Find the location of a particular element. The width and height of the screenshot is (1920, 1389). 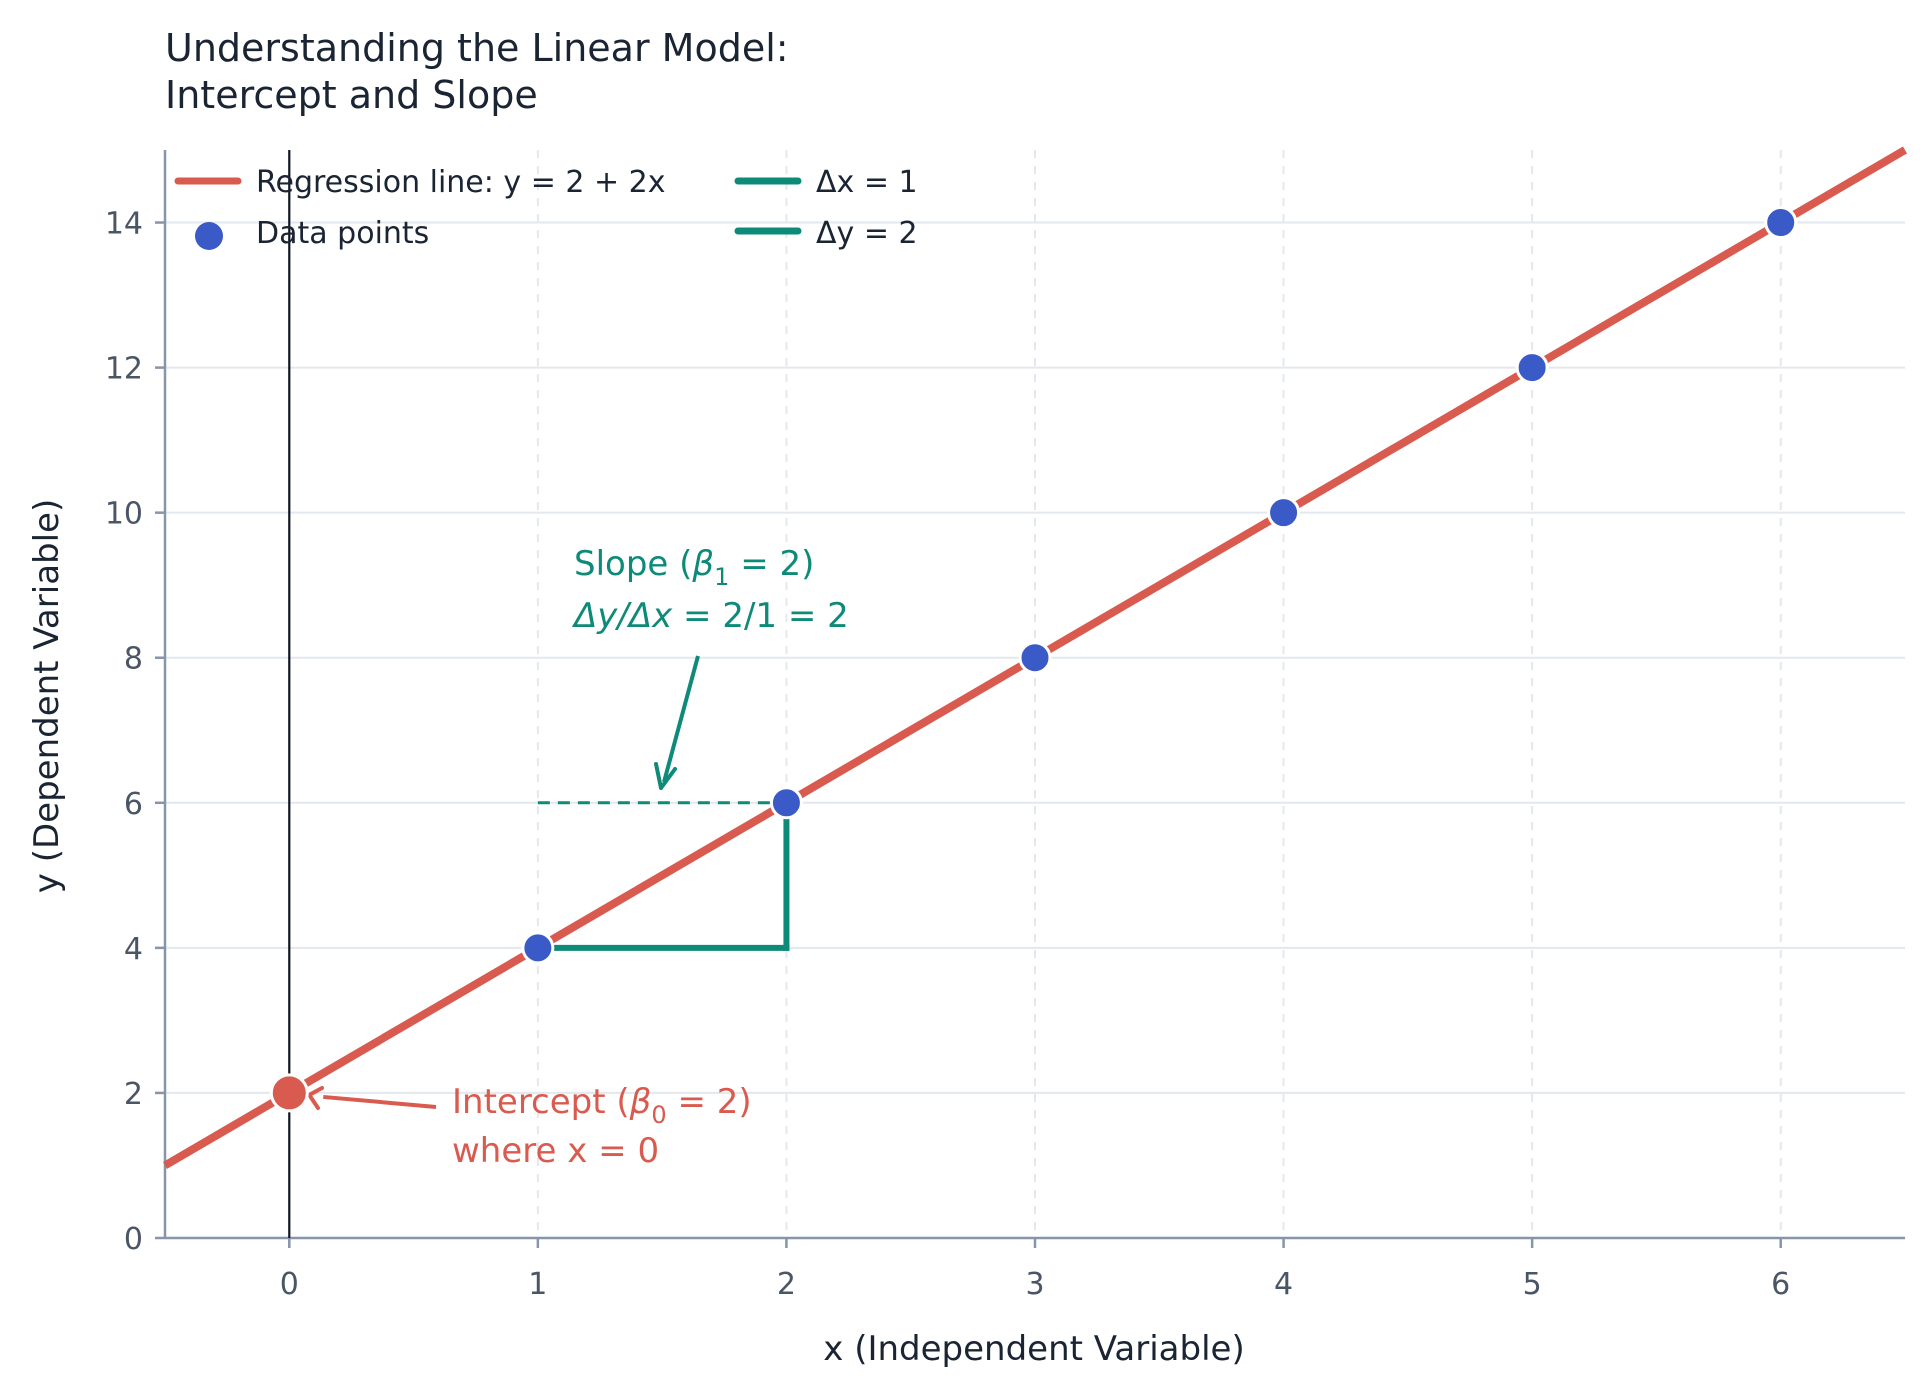

intercept-annotation: Intercept (β0 = 2) where x = 0 is located at coordinates (602, 1126).